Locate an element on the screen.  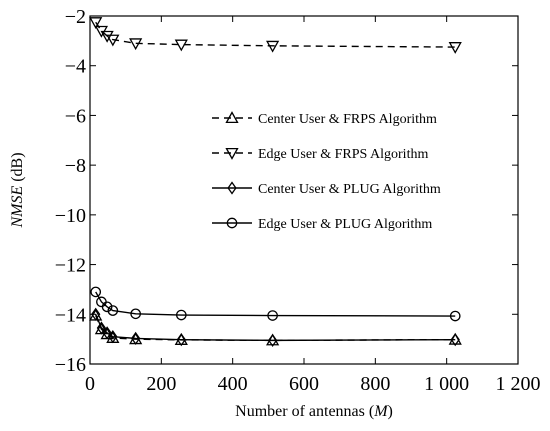
legend-item: Center User & FRPS Algorithm is located at coordinates (324, 119).